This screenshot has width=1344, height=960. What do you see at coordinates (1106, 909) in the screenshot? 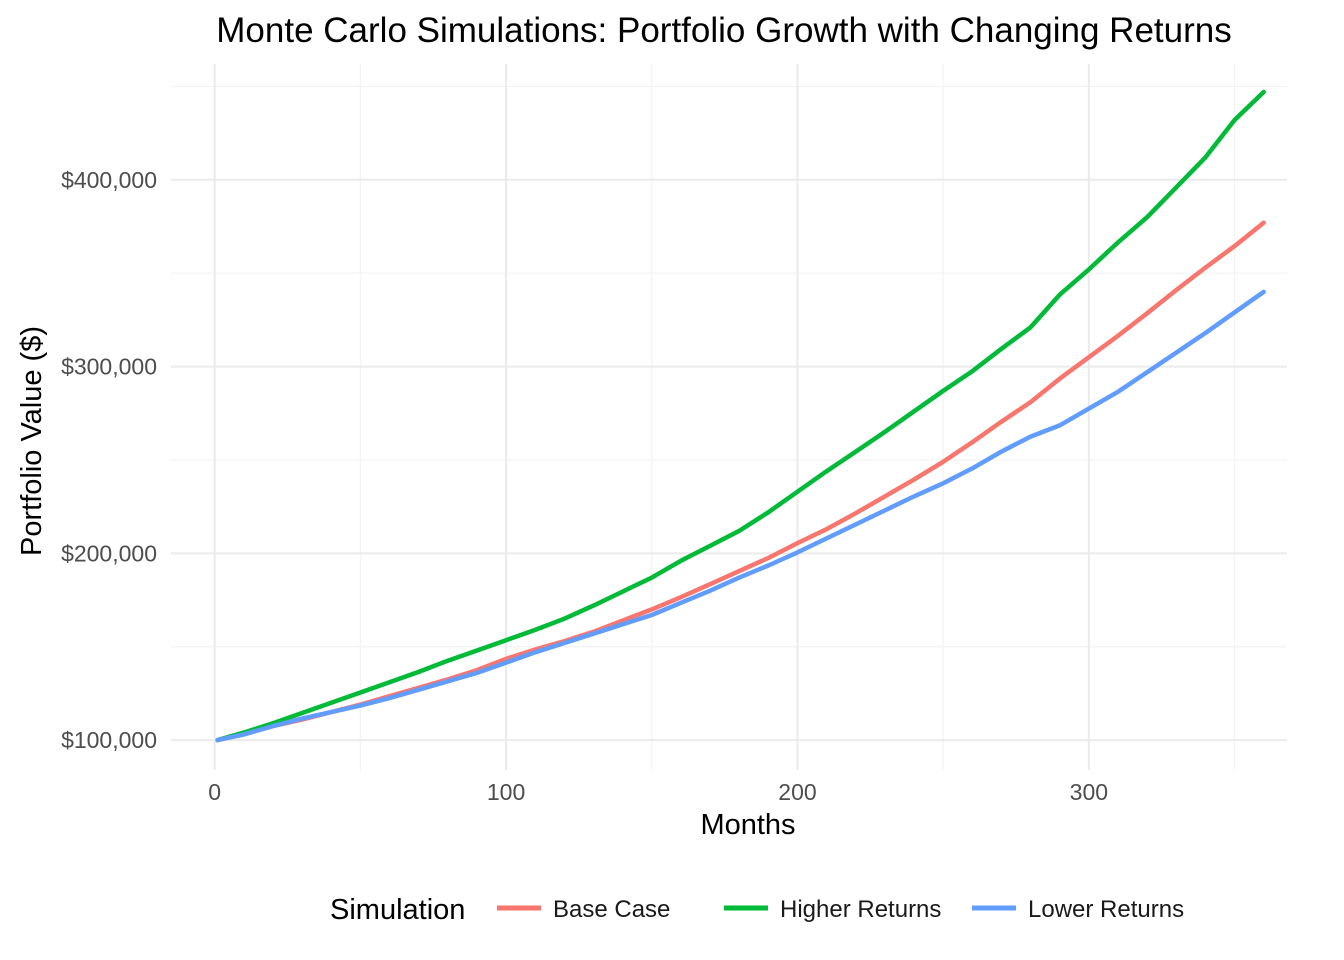
I see `legend-label: Lower Returns` at bounding box center [1106, 909].